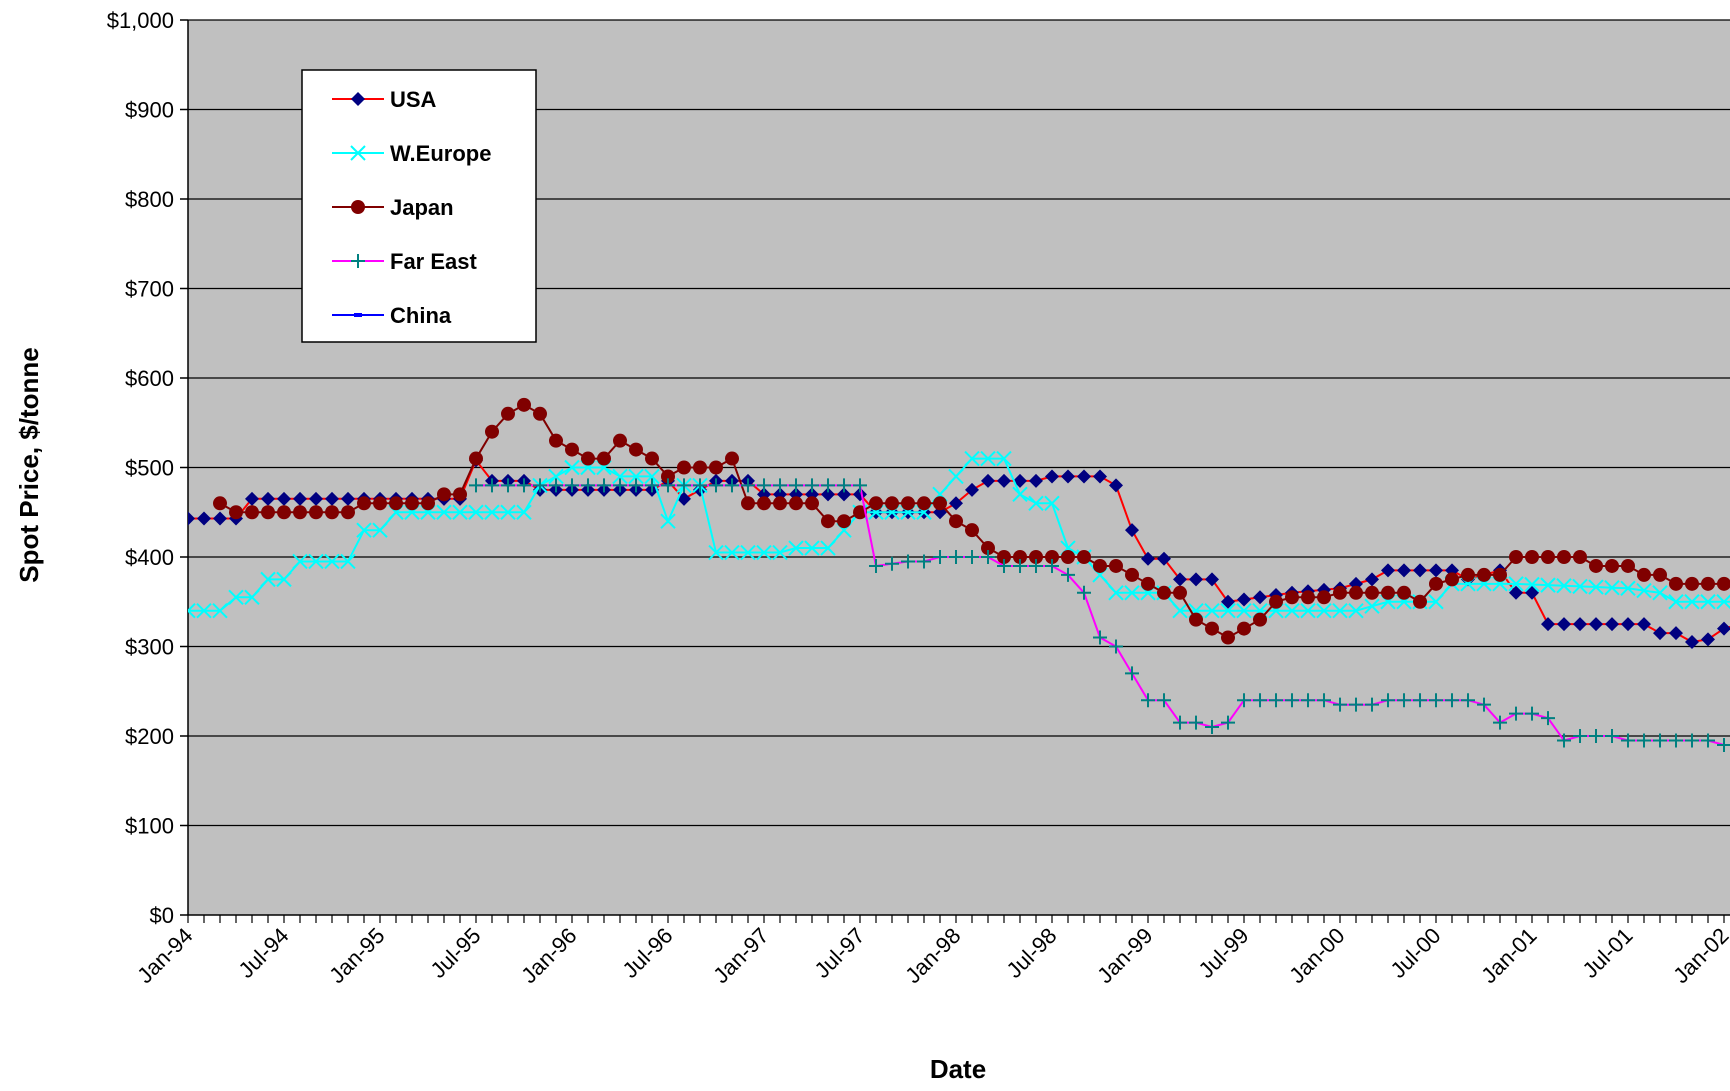  What do you see at coordinates (384, 99) in the screenshot?
I see `legend-item: USA` at bounding box center [384, 99].